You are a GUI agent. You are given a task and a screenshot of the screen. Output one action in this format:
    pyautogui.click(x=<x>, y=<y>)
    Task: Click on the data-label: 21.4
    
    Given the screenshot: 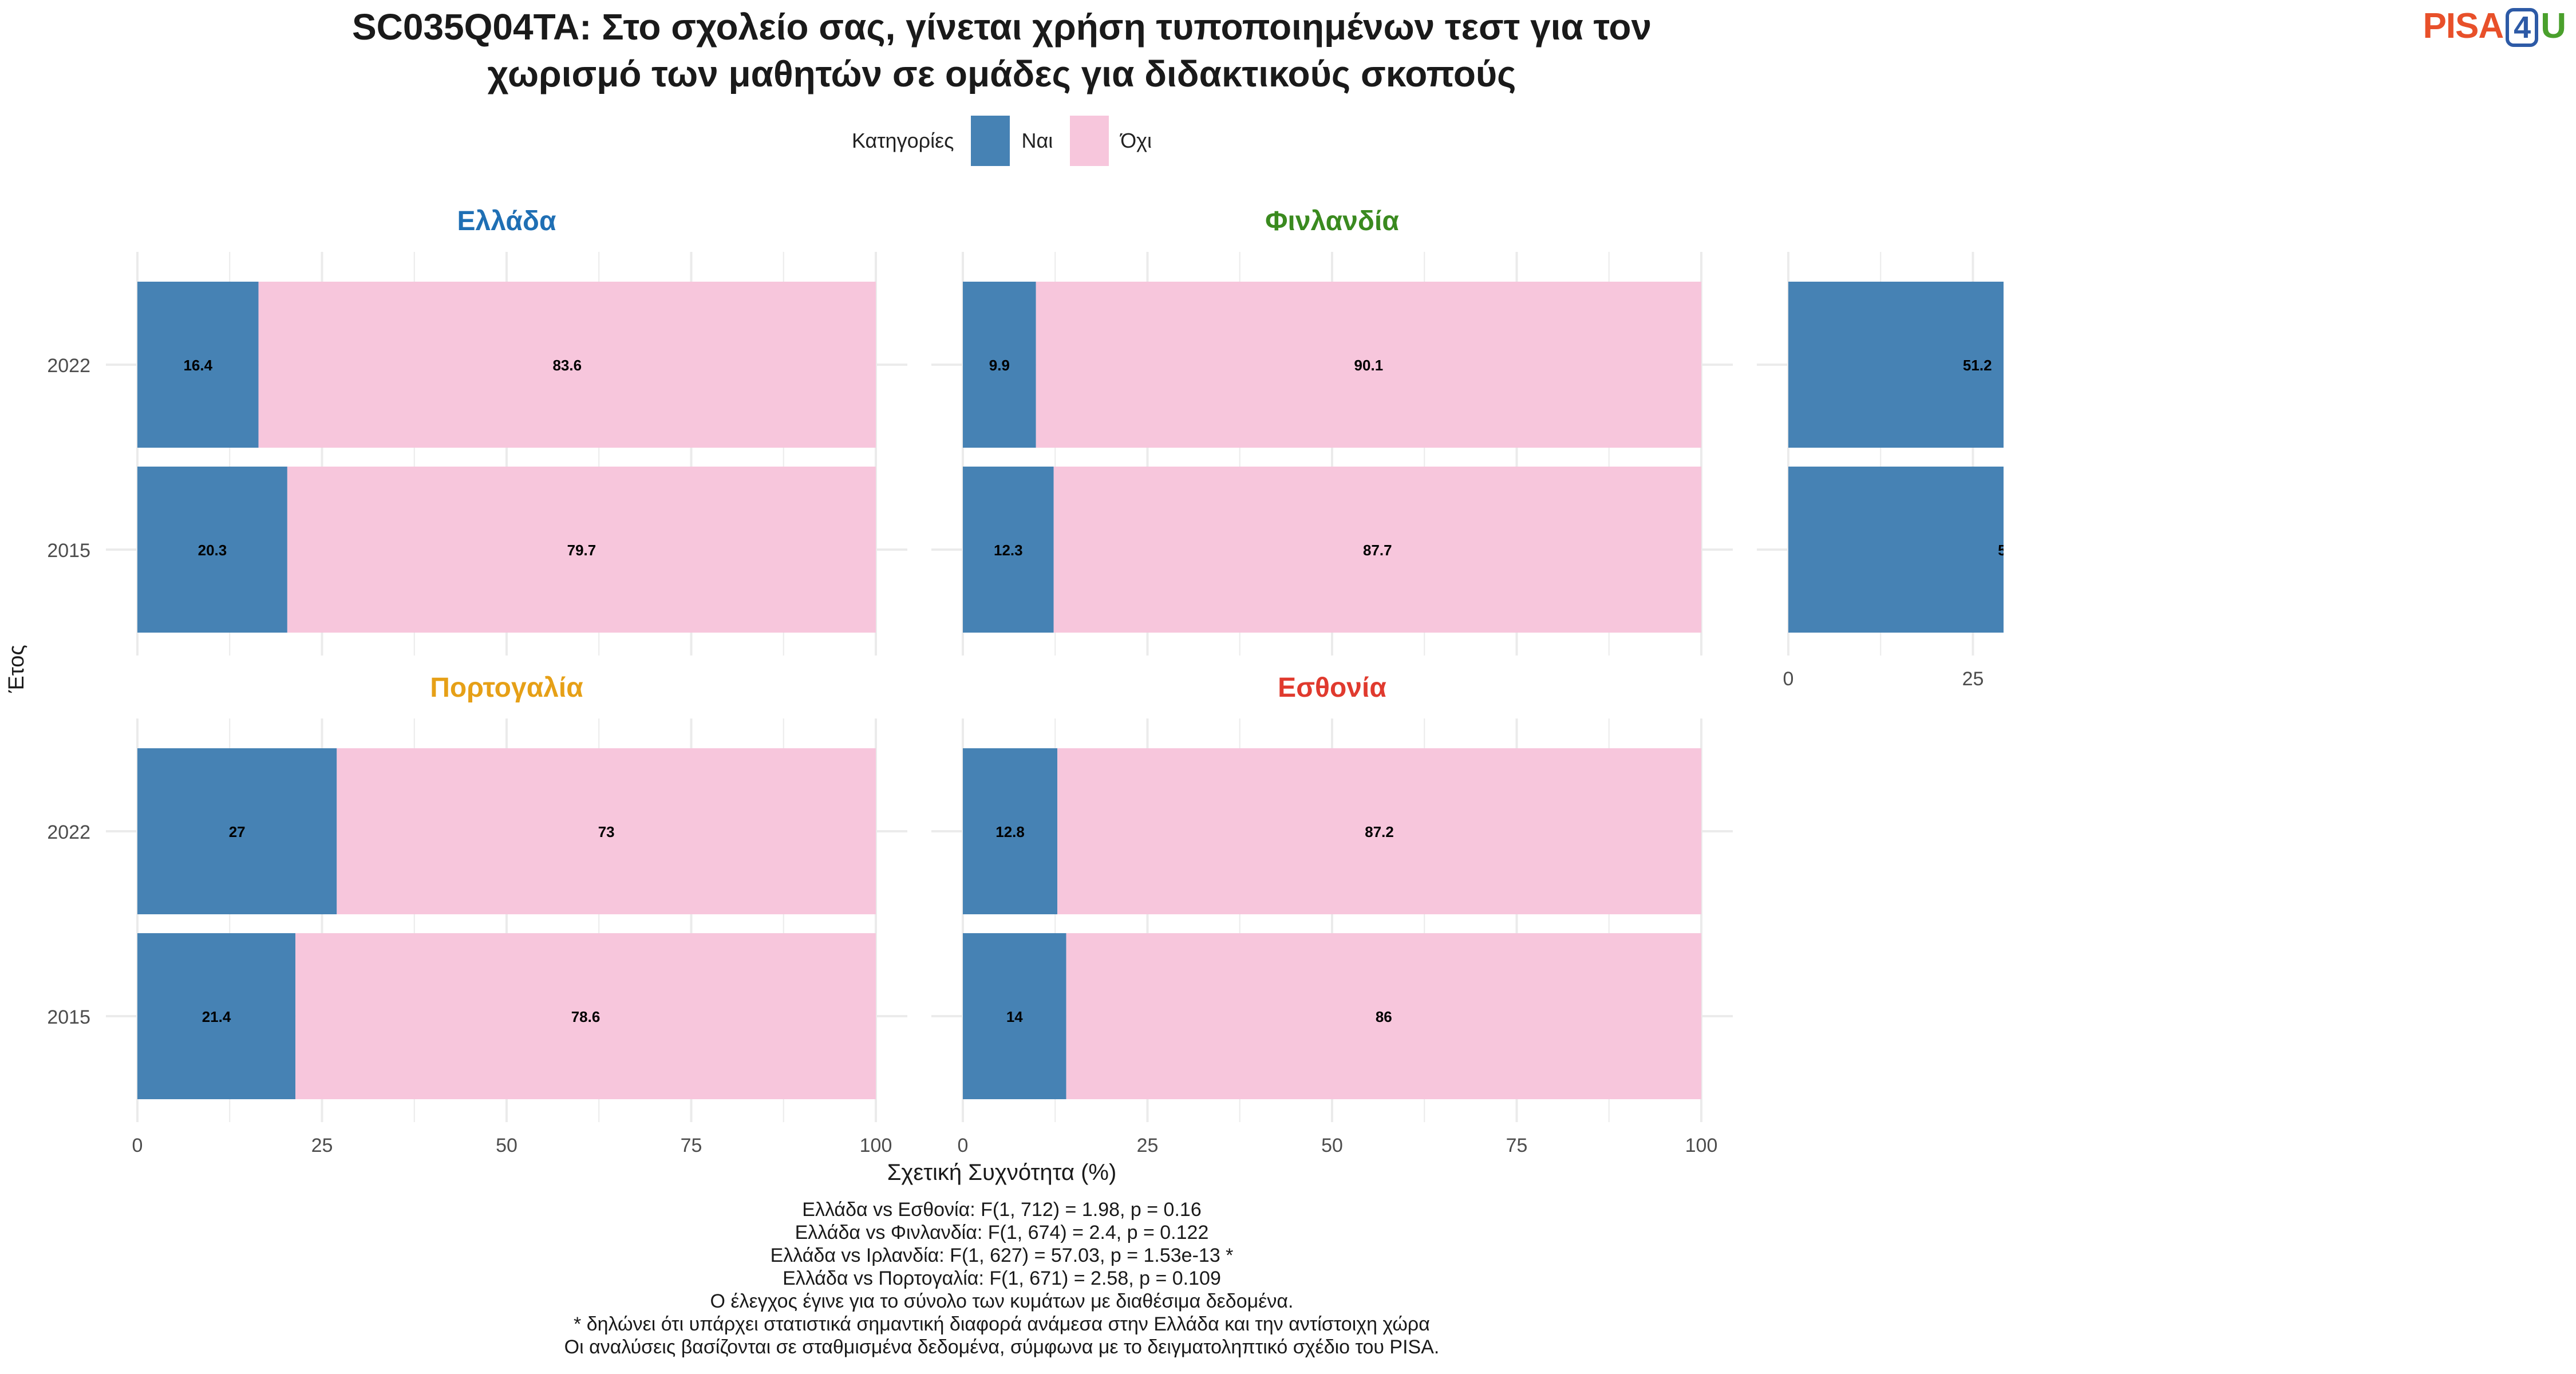 What is the action you would take?
    pyautogui.click(x=216, y=1017)
    